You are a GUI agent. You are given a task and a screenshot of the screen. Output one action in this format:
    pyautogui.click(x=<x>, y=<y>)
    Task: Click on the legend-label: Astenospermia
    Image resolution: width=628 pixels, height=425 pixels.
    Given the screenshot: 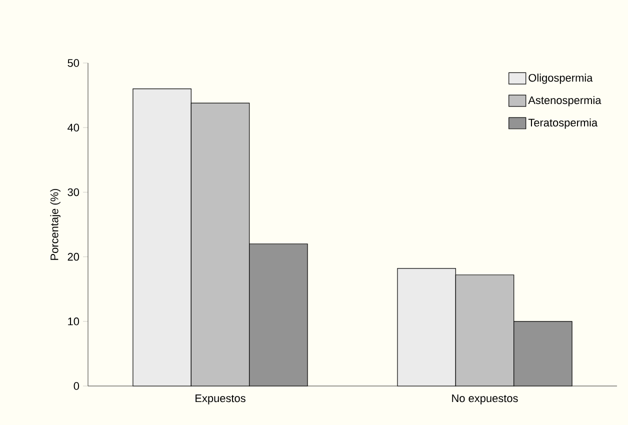 What is the action you would take?
    pyautogui.click(x=565, y=101)
    